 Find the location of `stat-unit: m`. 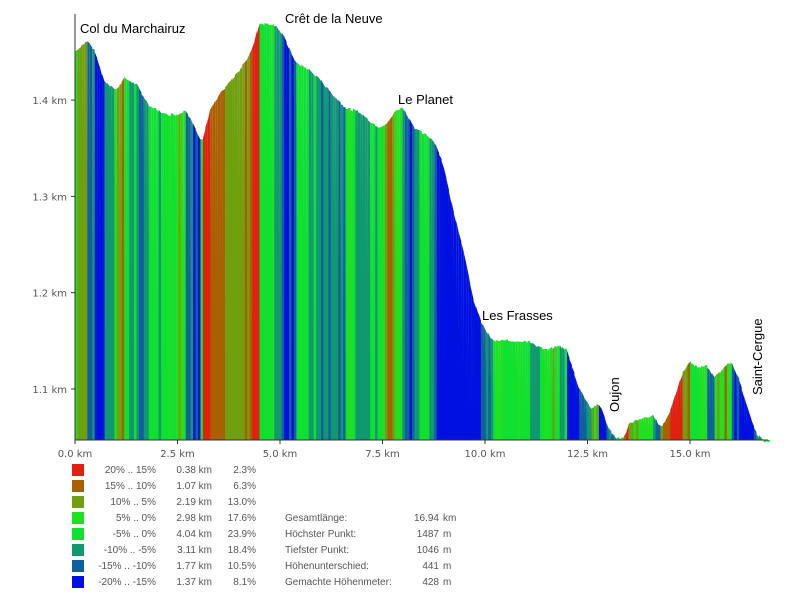

stat-unit: m is located at coordinates (447, 582).